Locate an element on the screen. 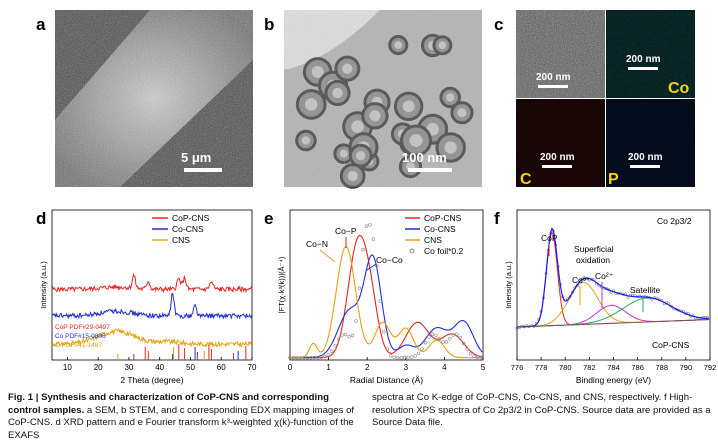 This screenshot has height=442, width=718. xps-x-tick-label: 790 is located at coordinates (686, 367).